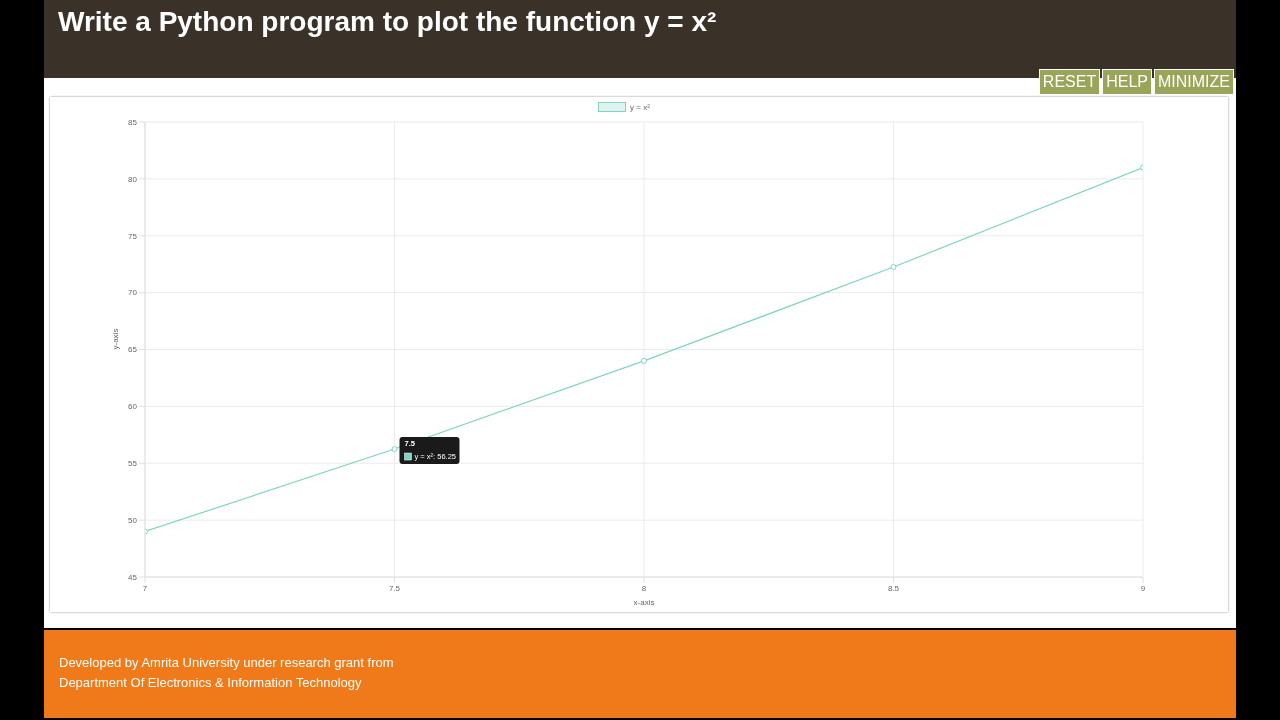 This screenshot has width=1280, height=720. What do you see at coordinates (644, 602) in the screenshot?
I see `x-axis-title: x-axis` at bounding box center [644, 602].